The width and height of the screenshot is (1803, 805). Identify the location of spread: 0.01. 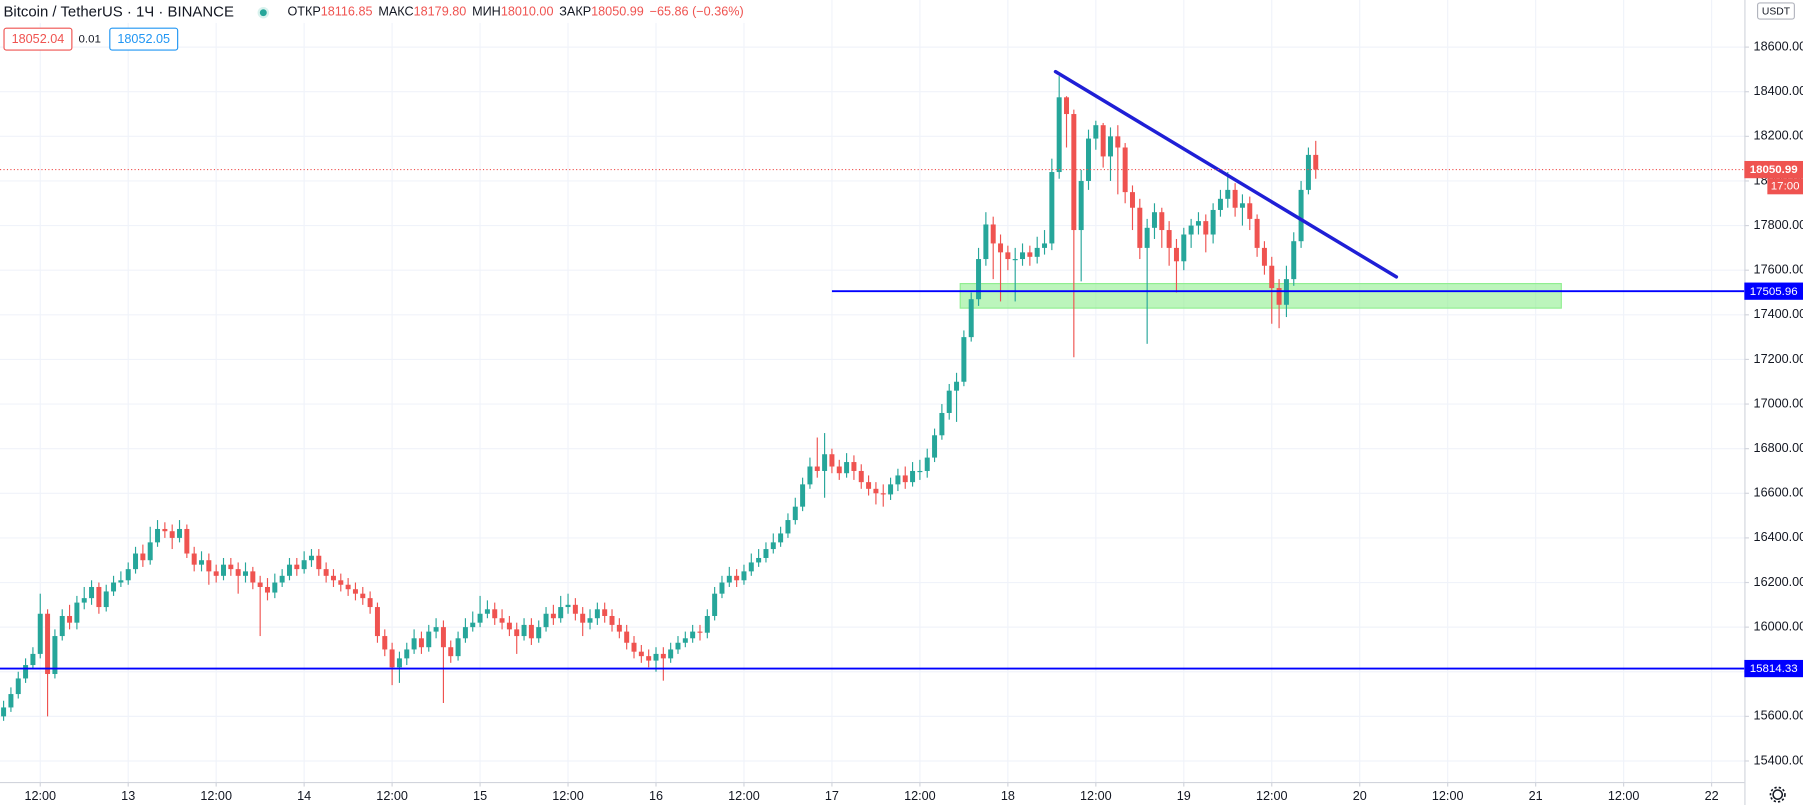
(90, 40).